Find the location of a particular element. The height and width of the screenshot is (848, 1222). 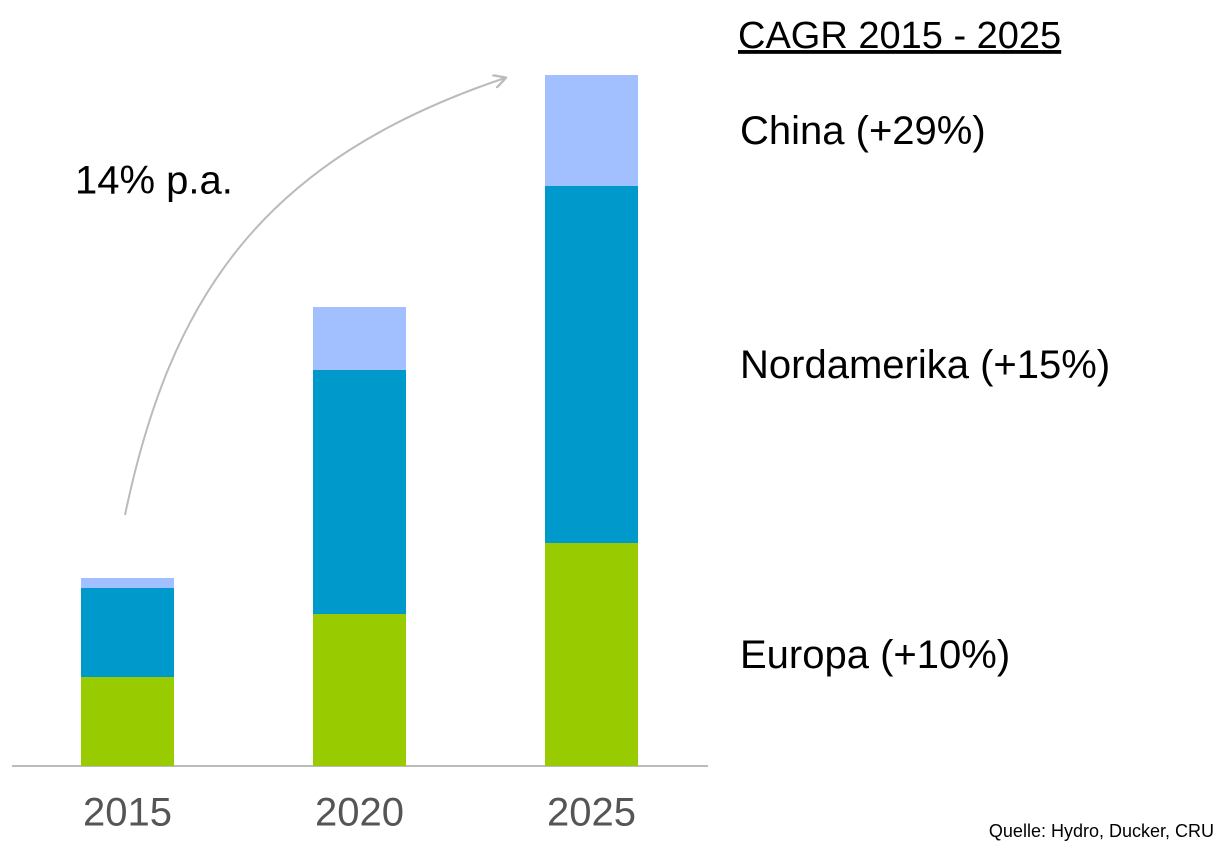

source: Quelle: Hydro, Ducker, CRU is located at coordinates (1101, 831).